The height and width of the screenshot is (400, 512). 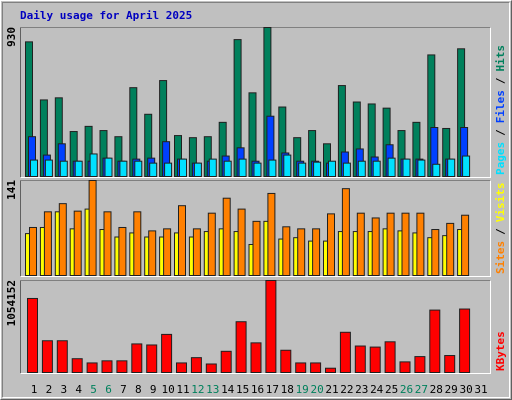 I want to click on legend: Sites / Visits, so click(x=500, y=229).